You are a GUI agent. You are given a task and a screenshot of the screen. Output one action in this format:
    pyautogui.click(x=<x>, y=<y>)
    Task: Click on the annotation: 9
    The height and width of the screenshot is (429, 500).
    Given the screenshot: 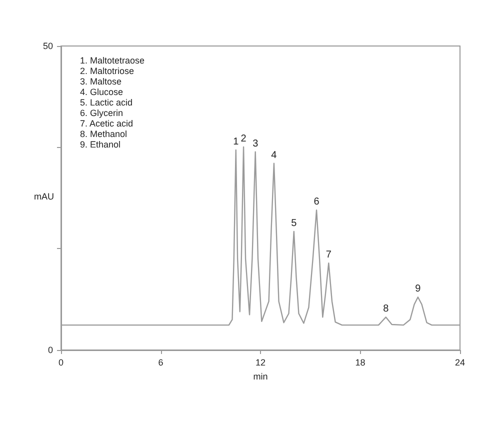 What is the action you would take?
    pyautogui.click(x=418, y=289)
    